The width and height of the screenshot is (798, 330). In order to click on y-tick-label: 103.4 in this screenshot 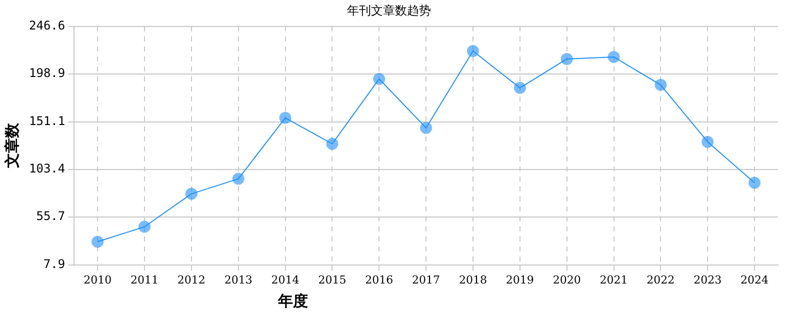, I will do `click(47, 169)`.